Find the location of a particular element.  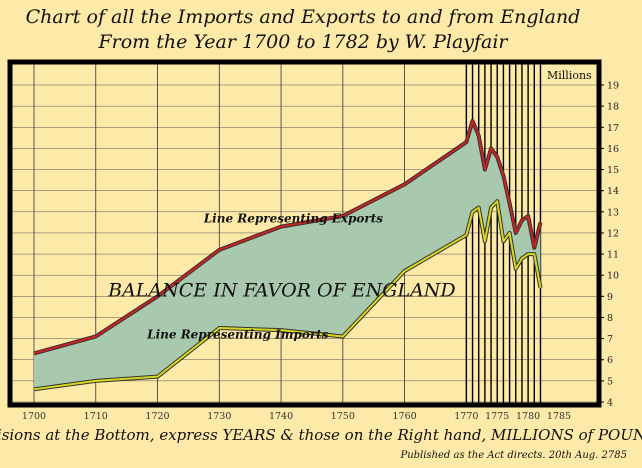

x-tick-label: 1770 is located at coordinates (466, 416).